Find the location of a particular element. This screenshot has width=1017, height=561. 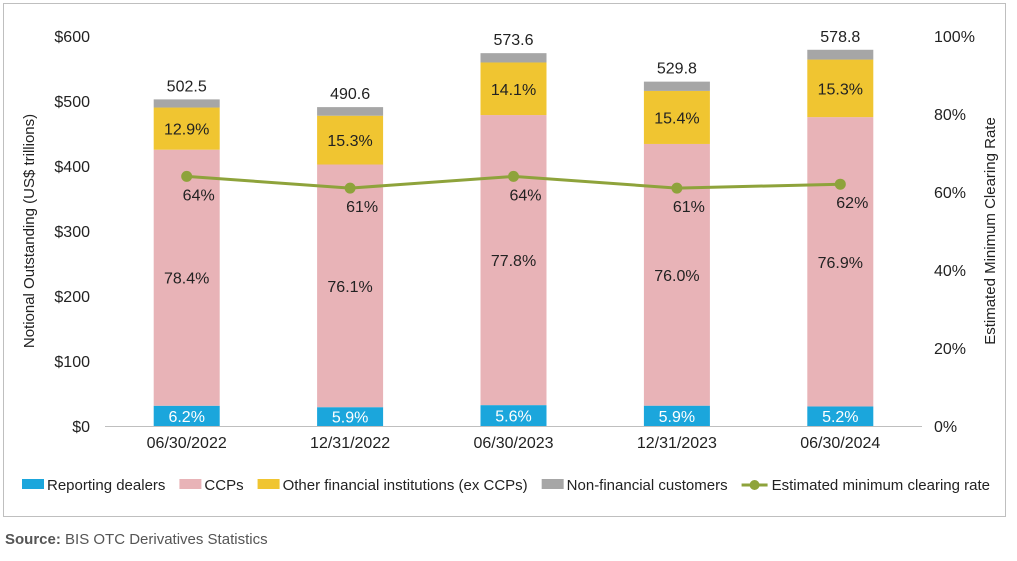

legend-label: CCPs is located at coordinates (223, 485).